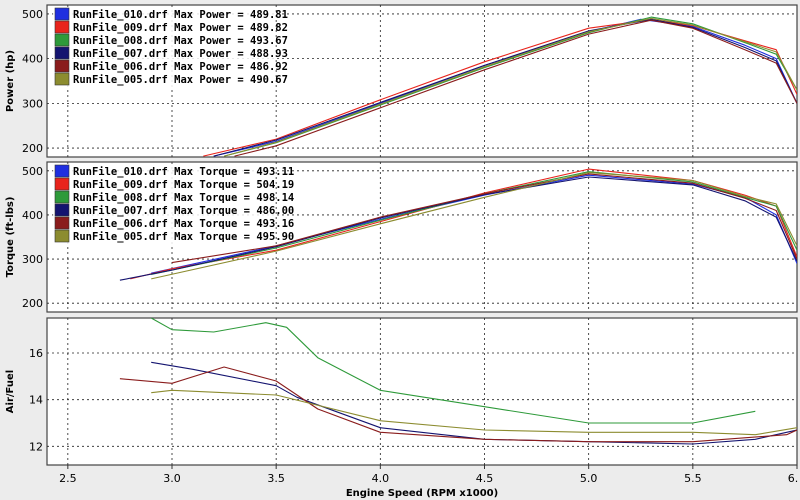 The width and height of the screenshot is (800, 500). Describe the element at coordinates (32, 103) in the screenshot. I see `power-ytick-label: 300` at that location.